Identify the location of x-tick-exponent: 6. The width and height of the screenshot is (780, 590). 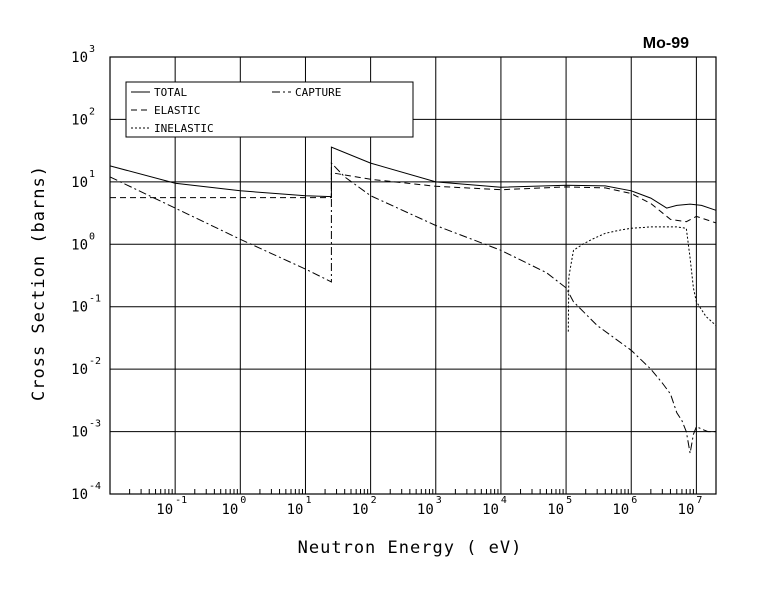
(634, 500).